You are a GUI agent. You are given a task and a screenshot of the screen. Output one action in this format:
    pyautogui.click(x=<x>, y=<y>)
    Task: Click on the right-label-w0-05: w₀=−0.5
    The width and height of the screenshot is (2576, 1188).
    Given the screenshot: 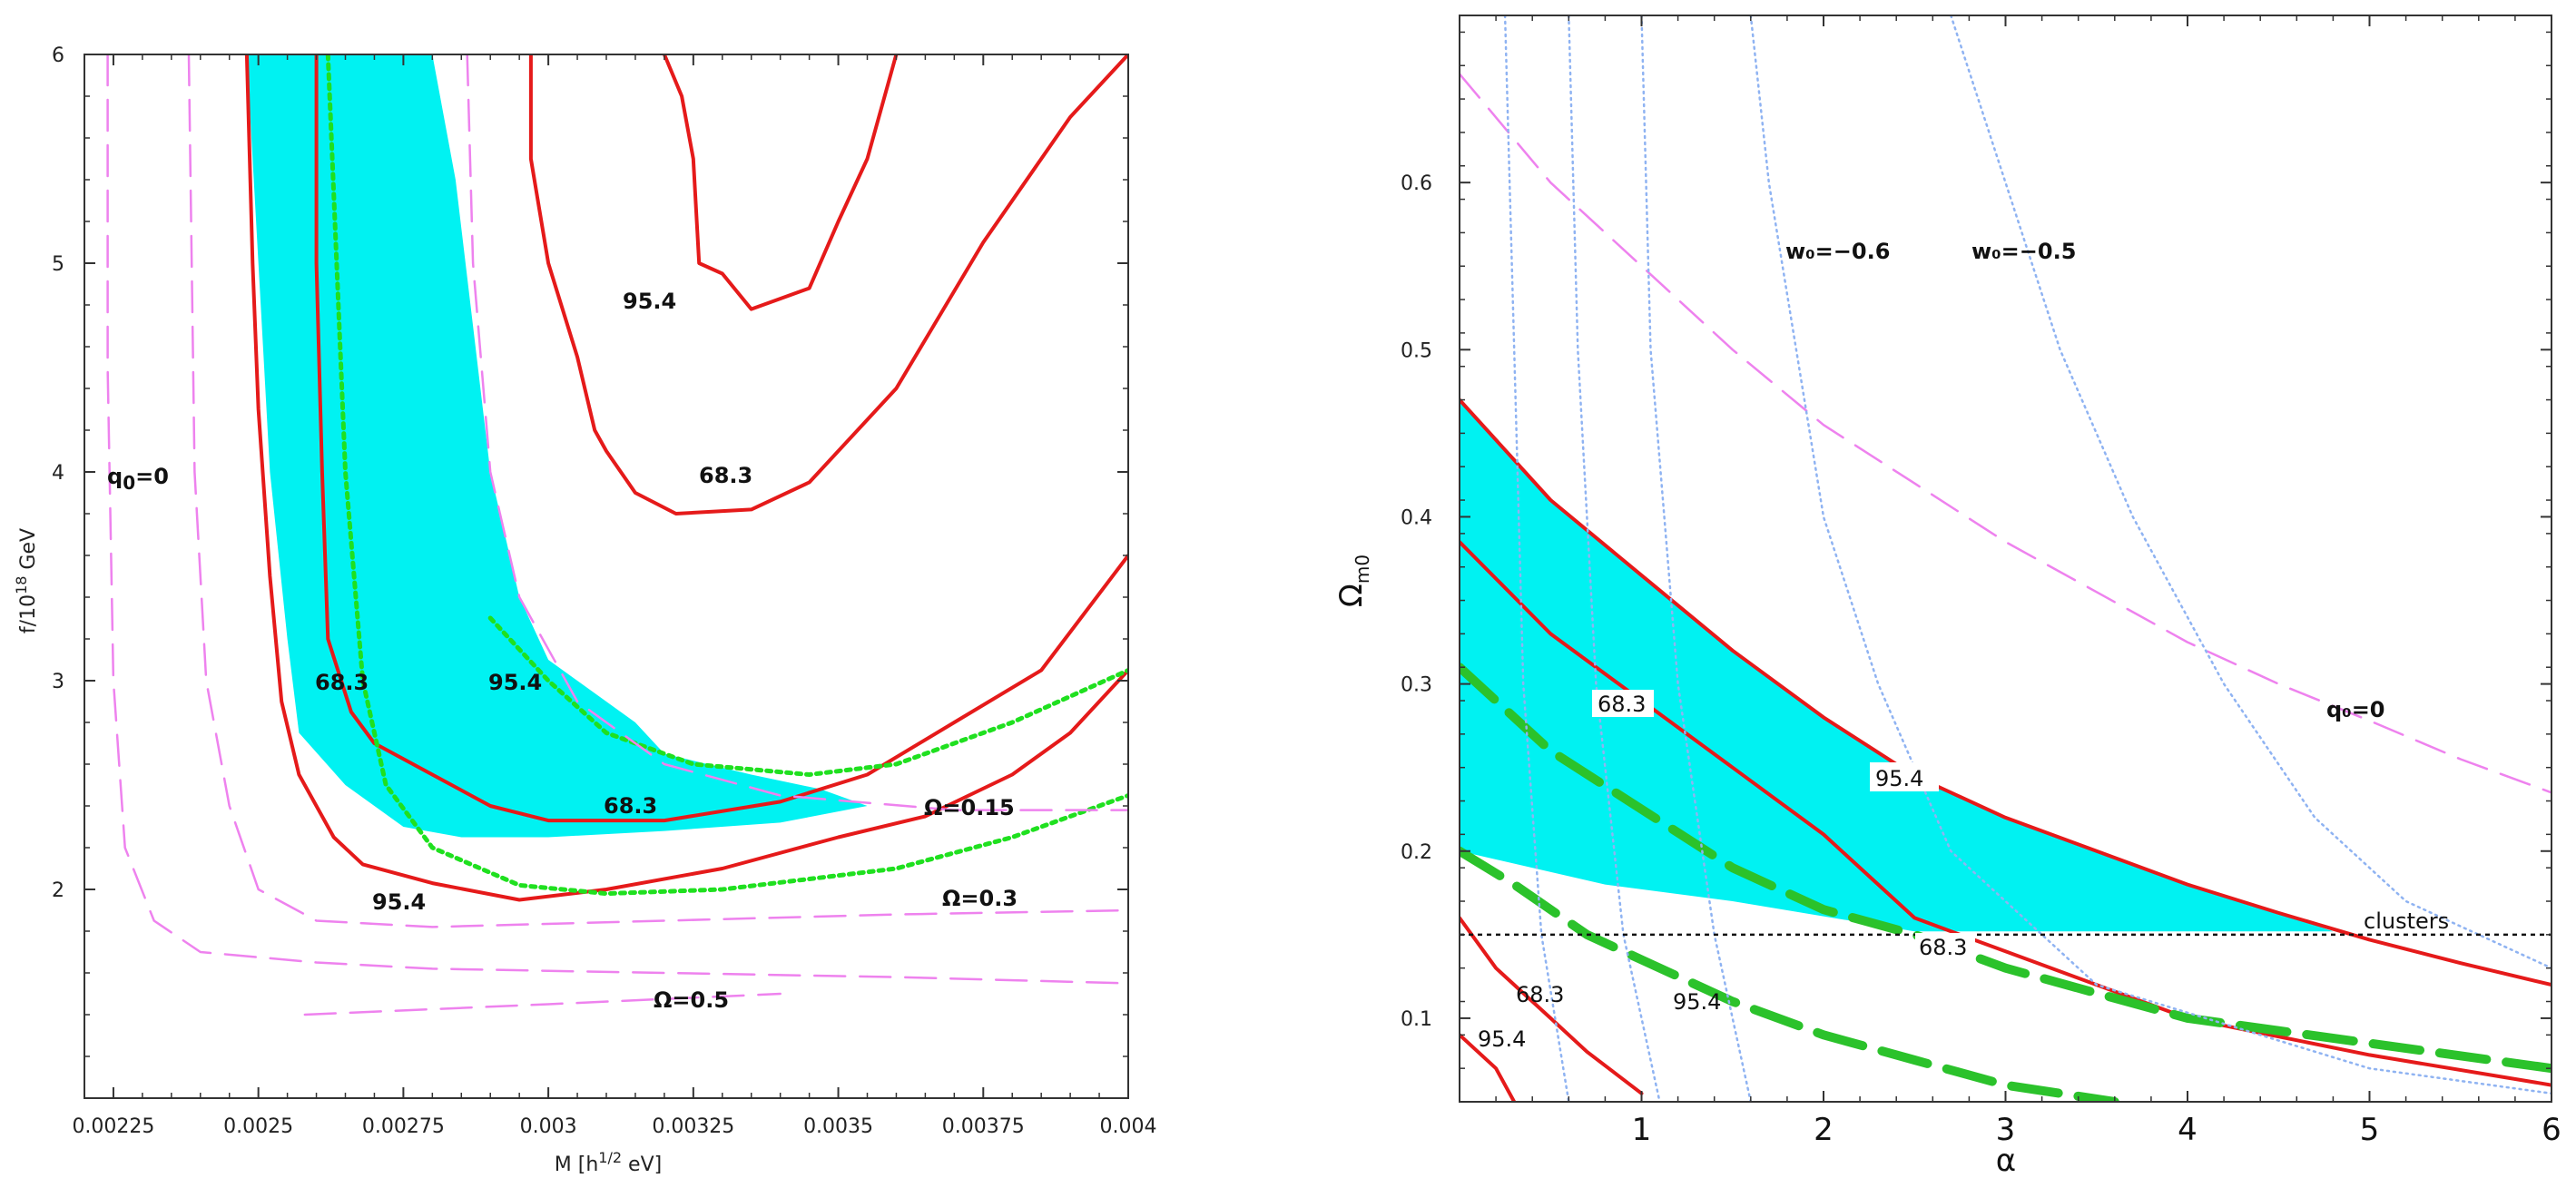 What is the action you would take?
    pyautogui.click(x=2023, y=252)
    